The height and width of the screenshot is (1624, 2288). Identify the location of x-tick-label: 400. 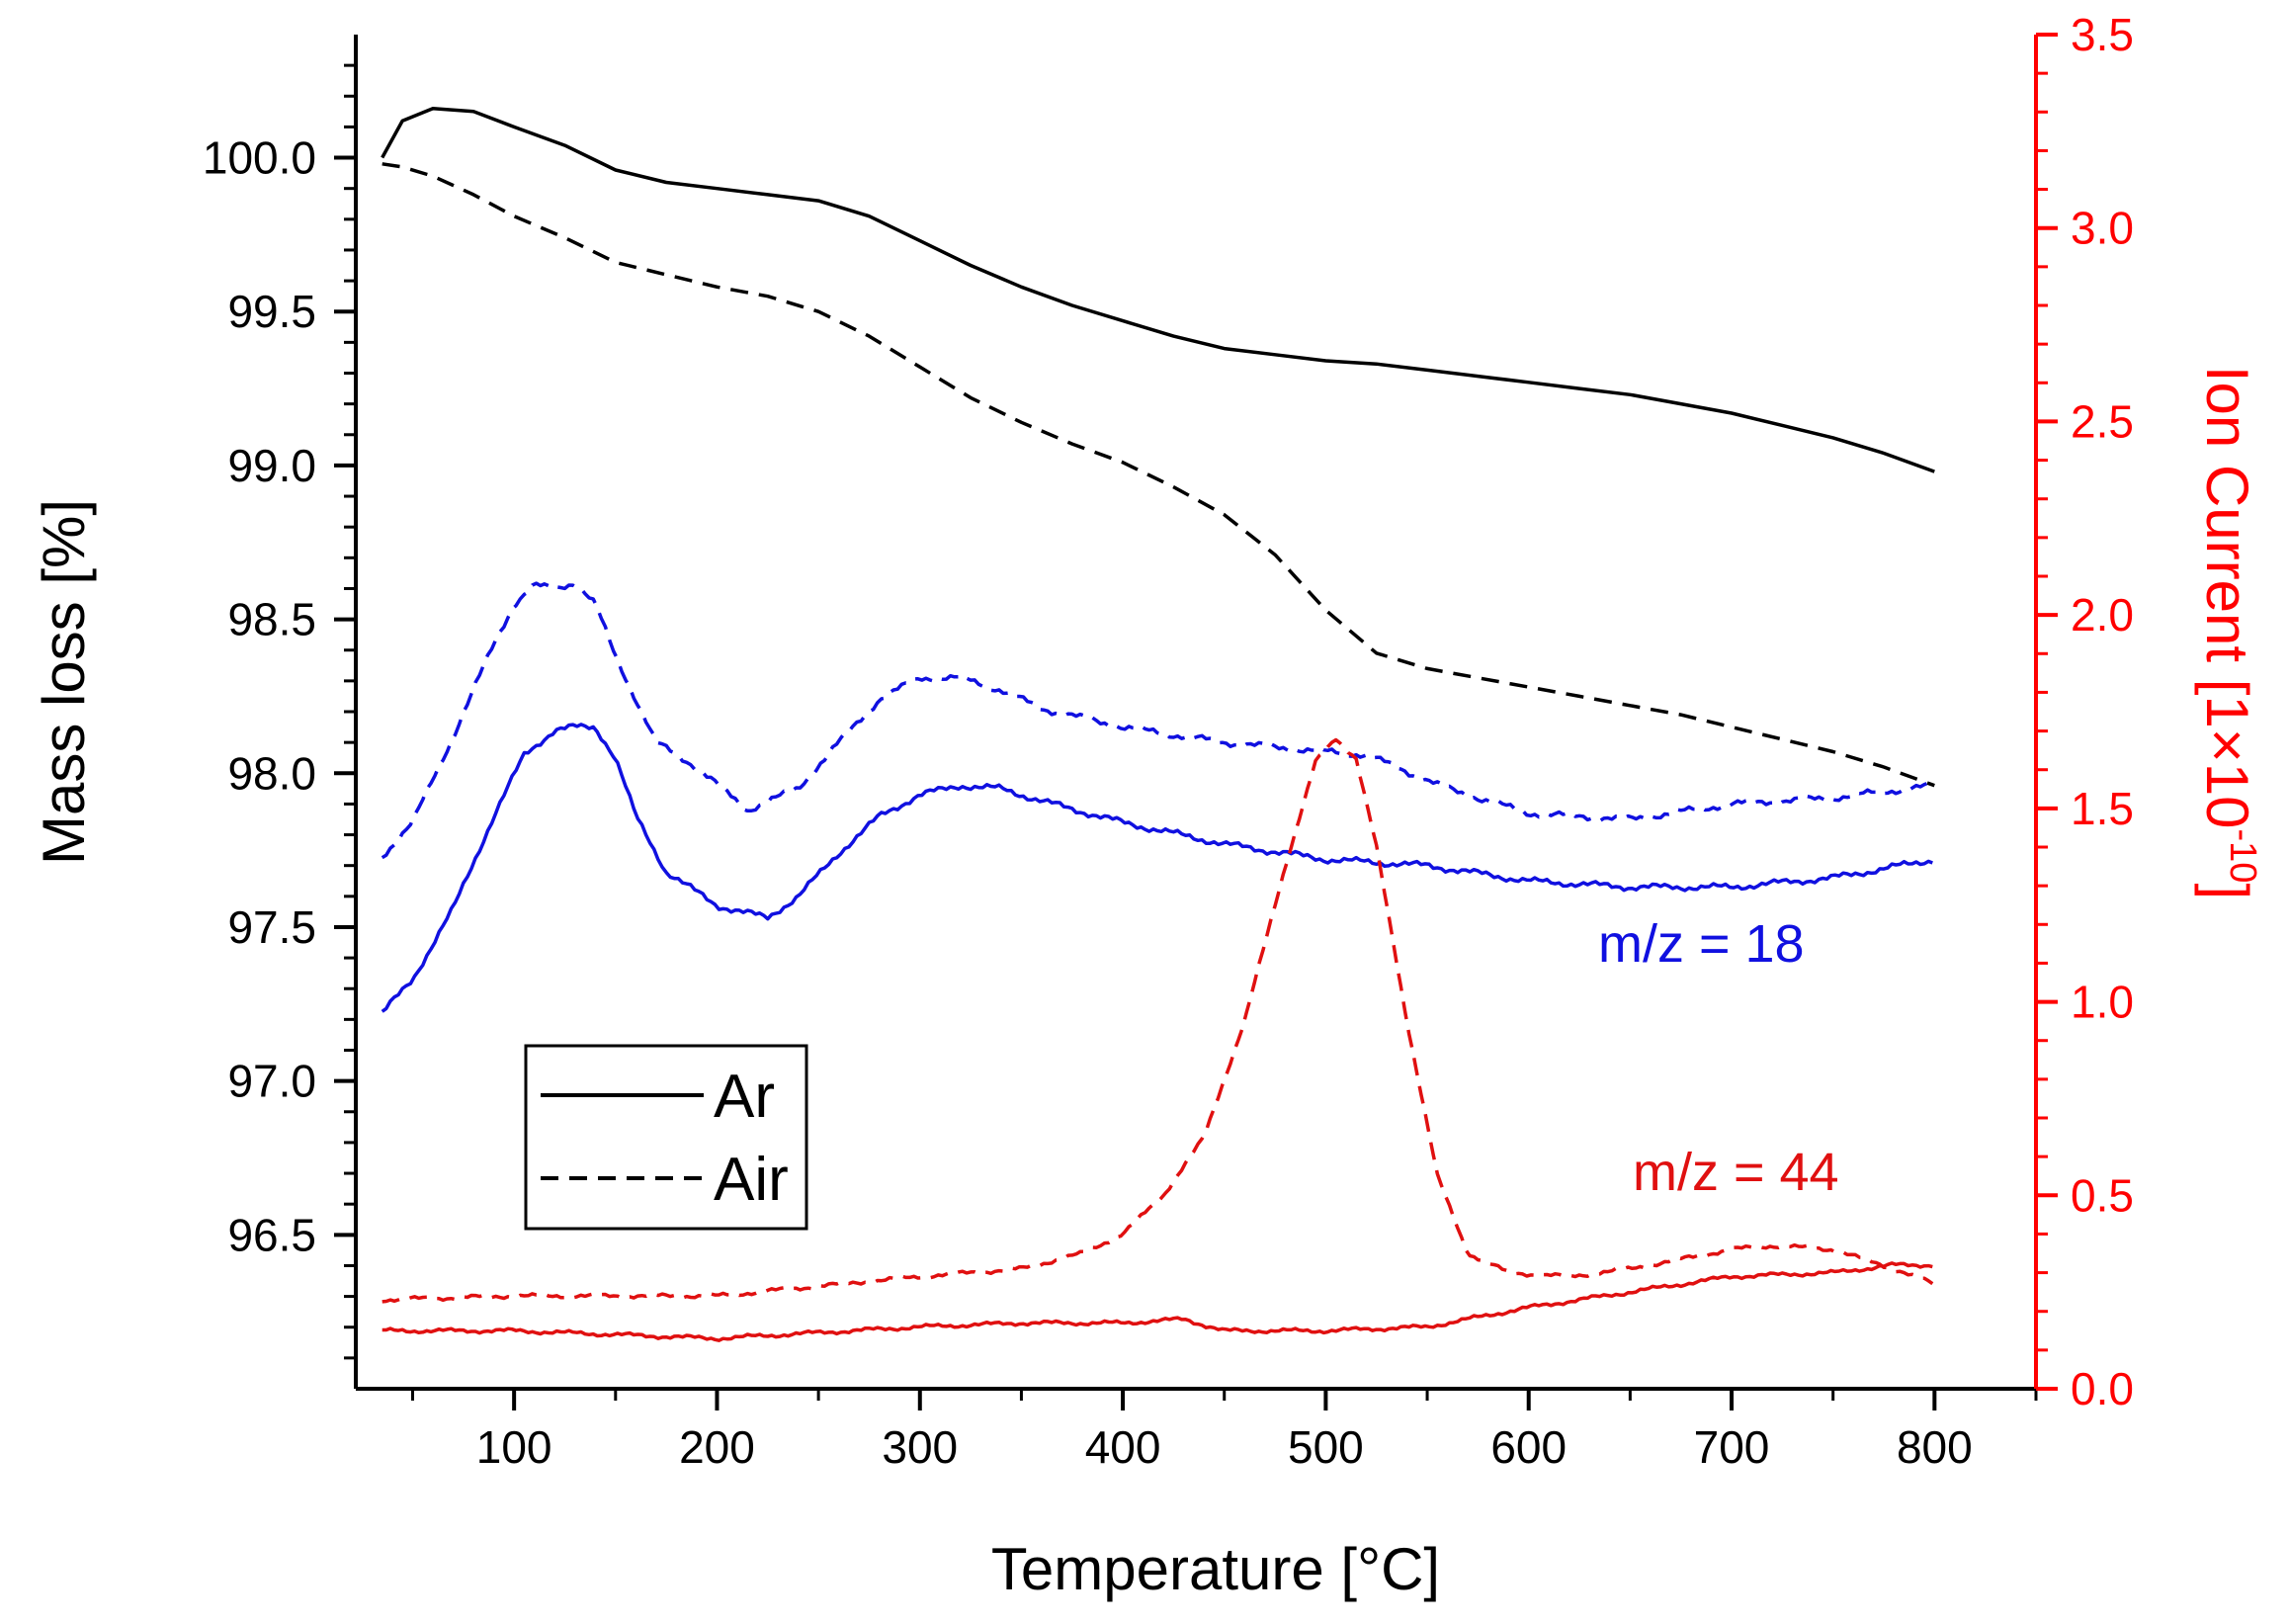
(1123, 1447).